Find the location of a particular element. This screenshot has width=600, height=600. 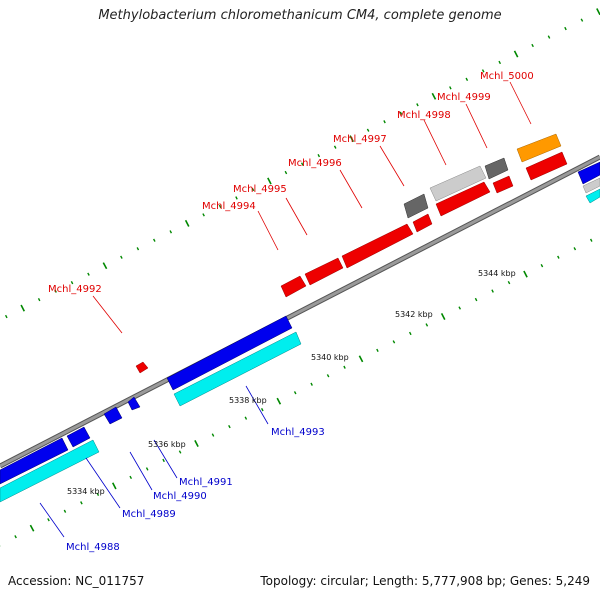

feature-mchl-4999a is located at coordinates (496, 168).